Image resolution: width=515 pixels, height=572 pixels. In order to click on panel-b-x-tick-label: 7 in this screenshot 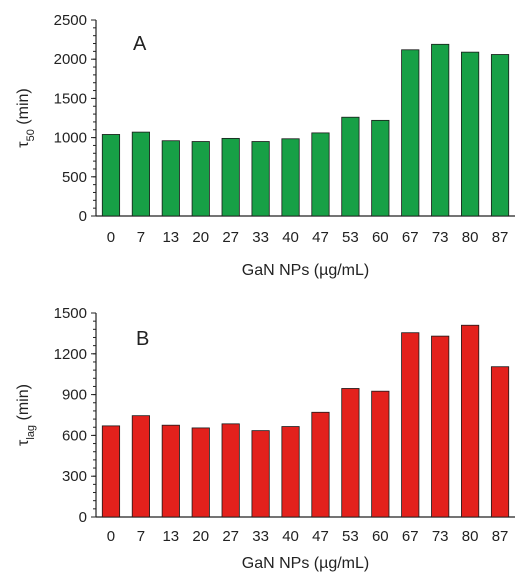, I will do `click(141, 536)`.